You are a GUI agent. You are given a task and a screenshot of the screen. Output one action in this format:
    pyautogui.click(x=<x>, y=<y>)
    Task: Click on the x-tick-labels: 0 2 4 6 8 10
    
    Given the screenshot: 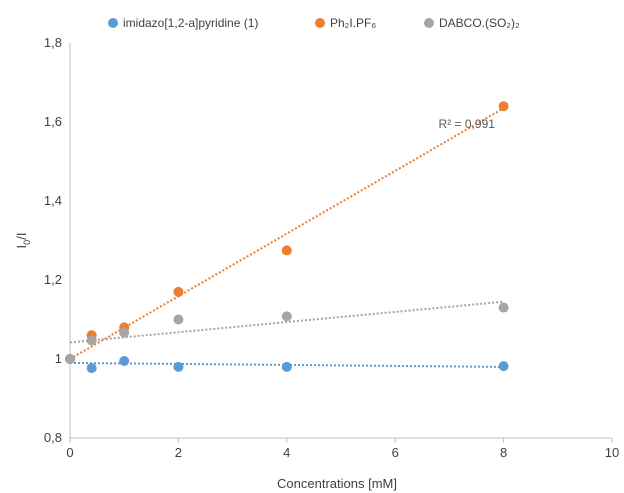 What is the action you would take?
    pyautogui.click(x=342, y=452)
    